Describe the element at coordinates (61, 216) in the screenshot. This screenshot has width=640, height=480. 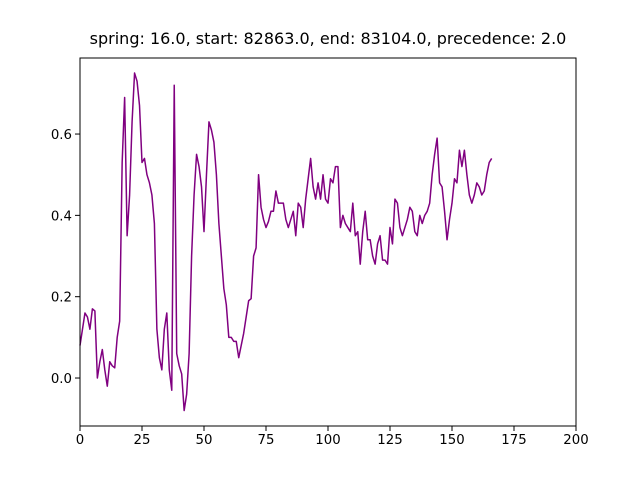
I see `y-tick-label: 0.4` at that location.